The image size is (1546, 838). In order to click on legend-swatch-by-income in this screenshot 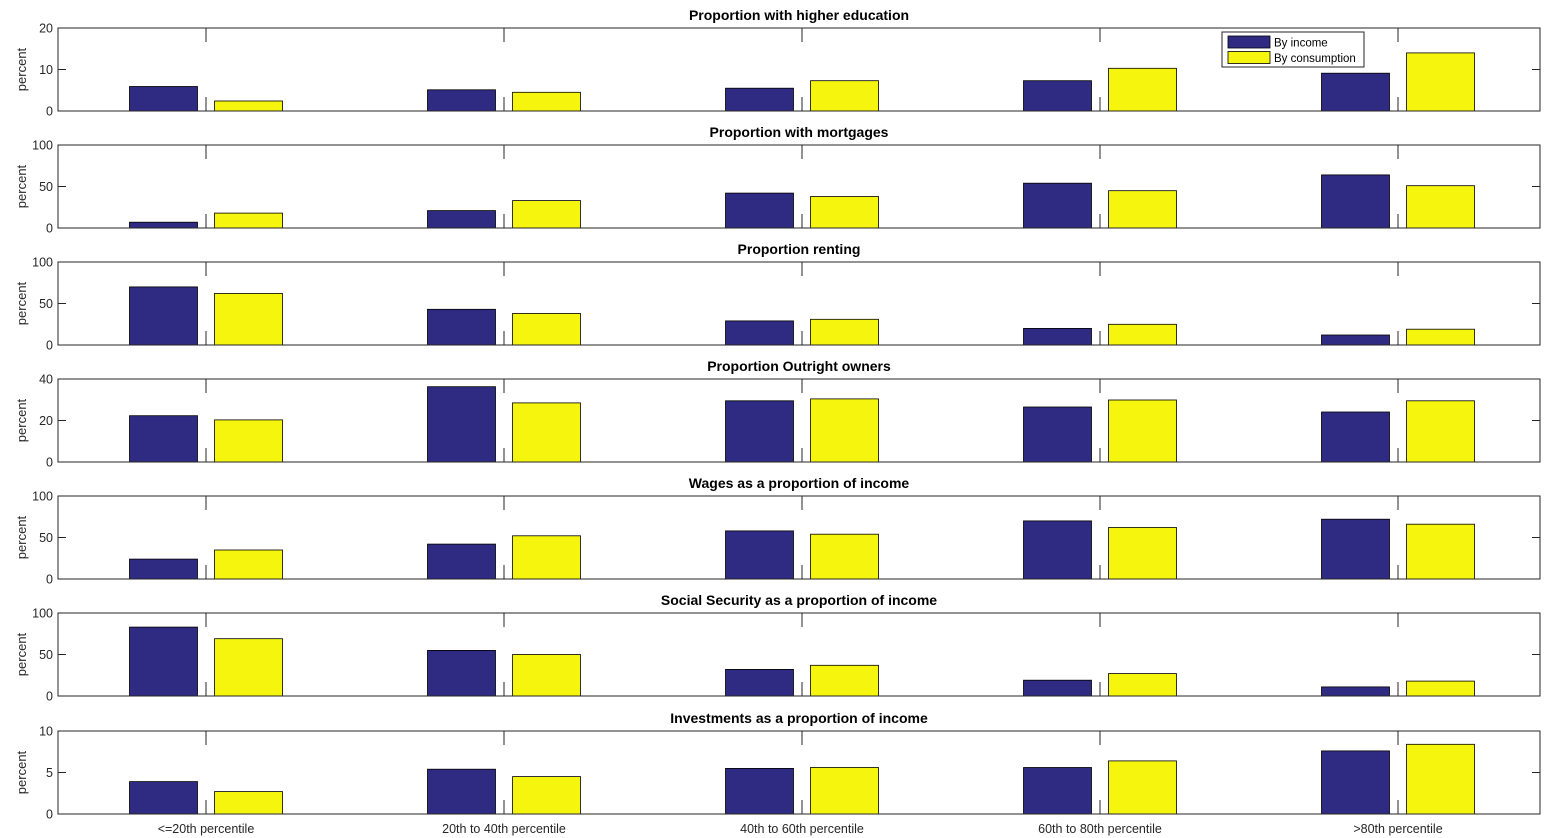, I will do `click(1249, 42)`.